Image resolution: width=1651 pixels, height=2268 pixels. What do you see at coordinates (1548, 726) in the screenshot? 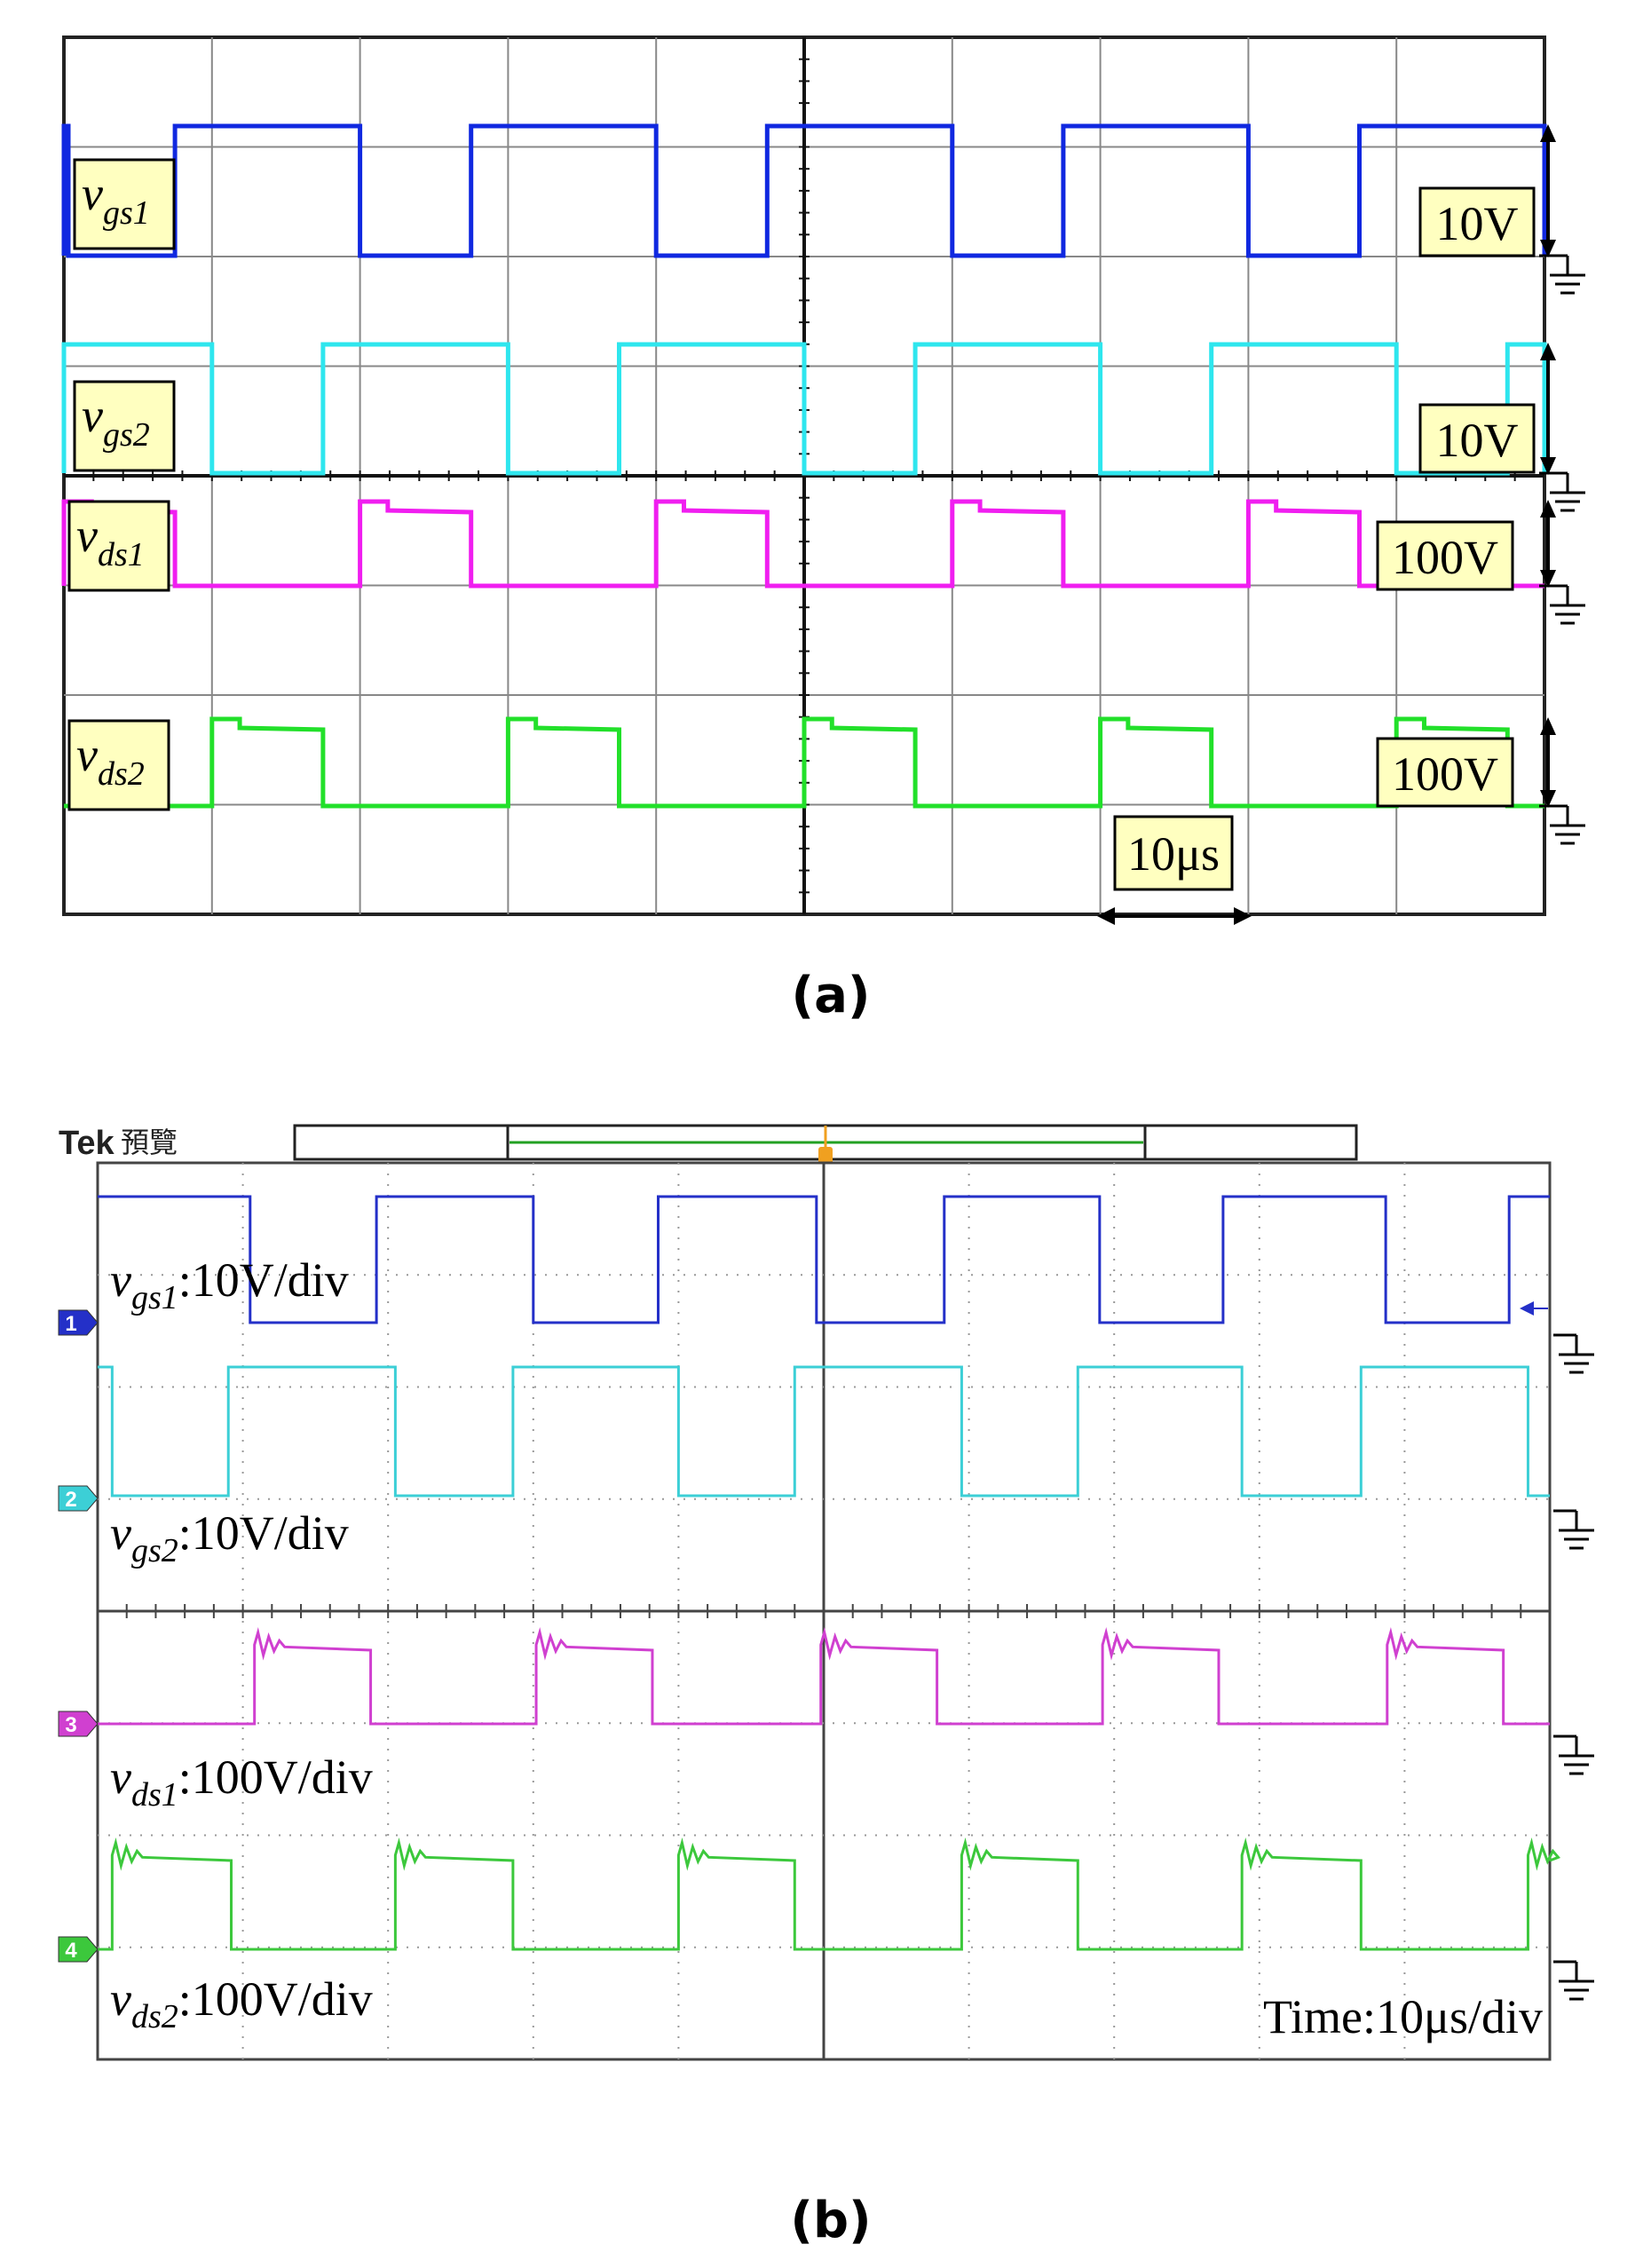
I see `amplitude-arrowhead-top-vds2` at bounding box center [1548, 726].